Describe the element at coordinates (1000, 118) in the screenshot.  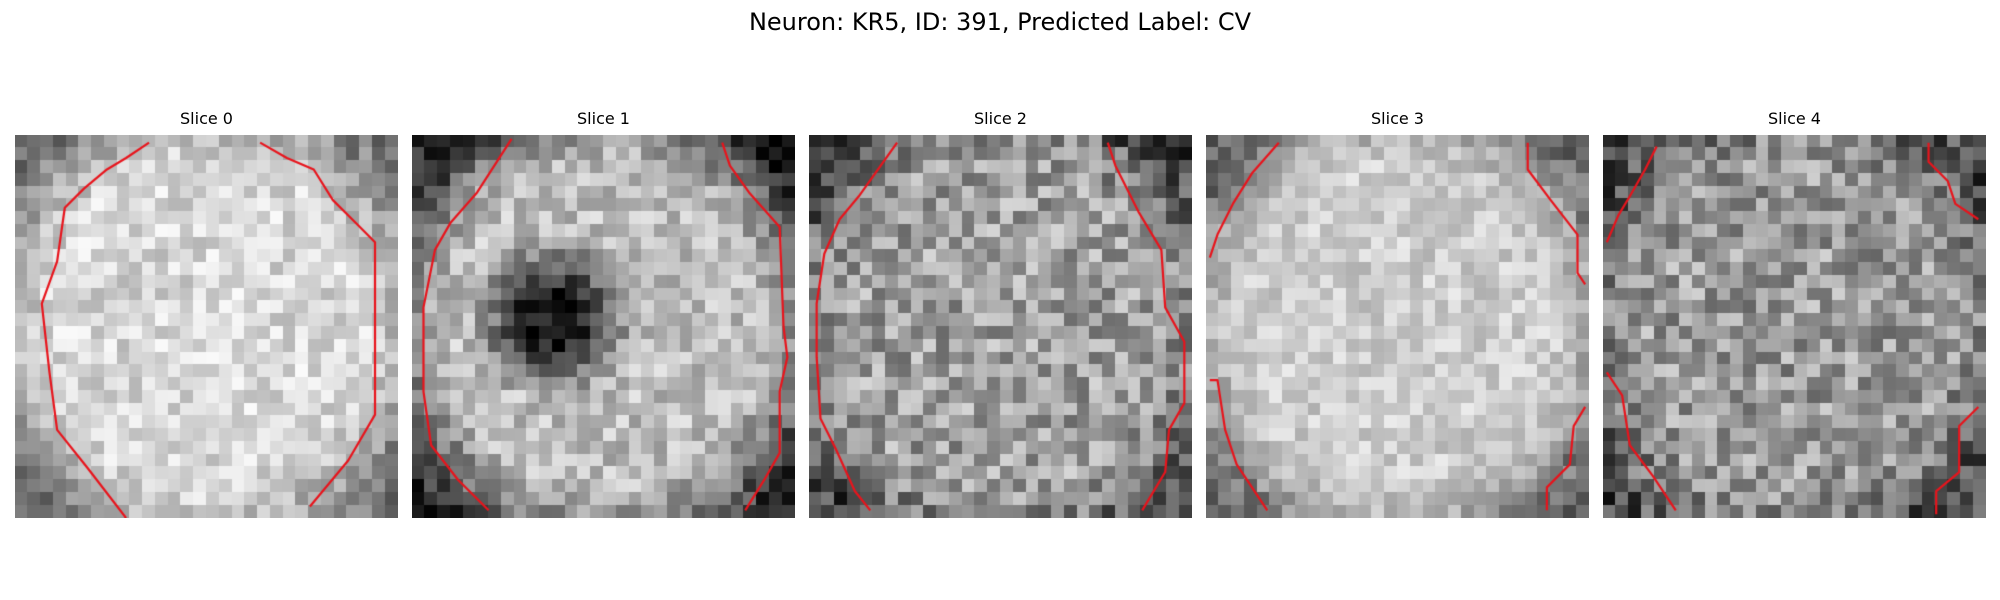
I see `slice-title: Slice 2` at that location.